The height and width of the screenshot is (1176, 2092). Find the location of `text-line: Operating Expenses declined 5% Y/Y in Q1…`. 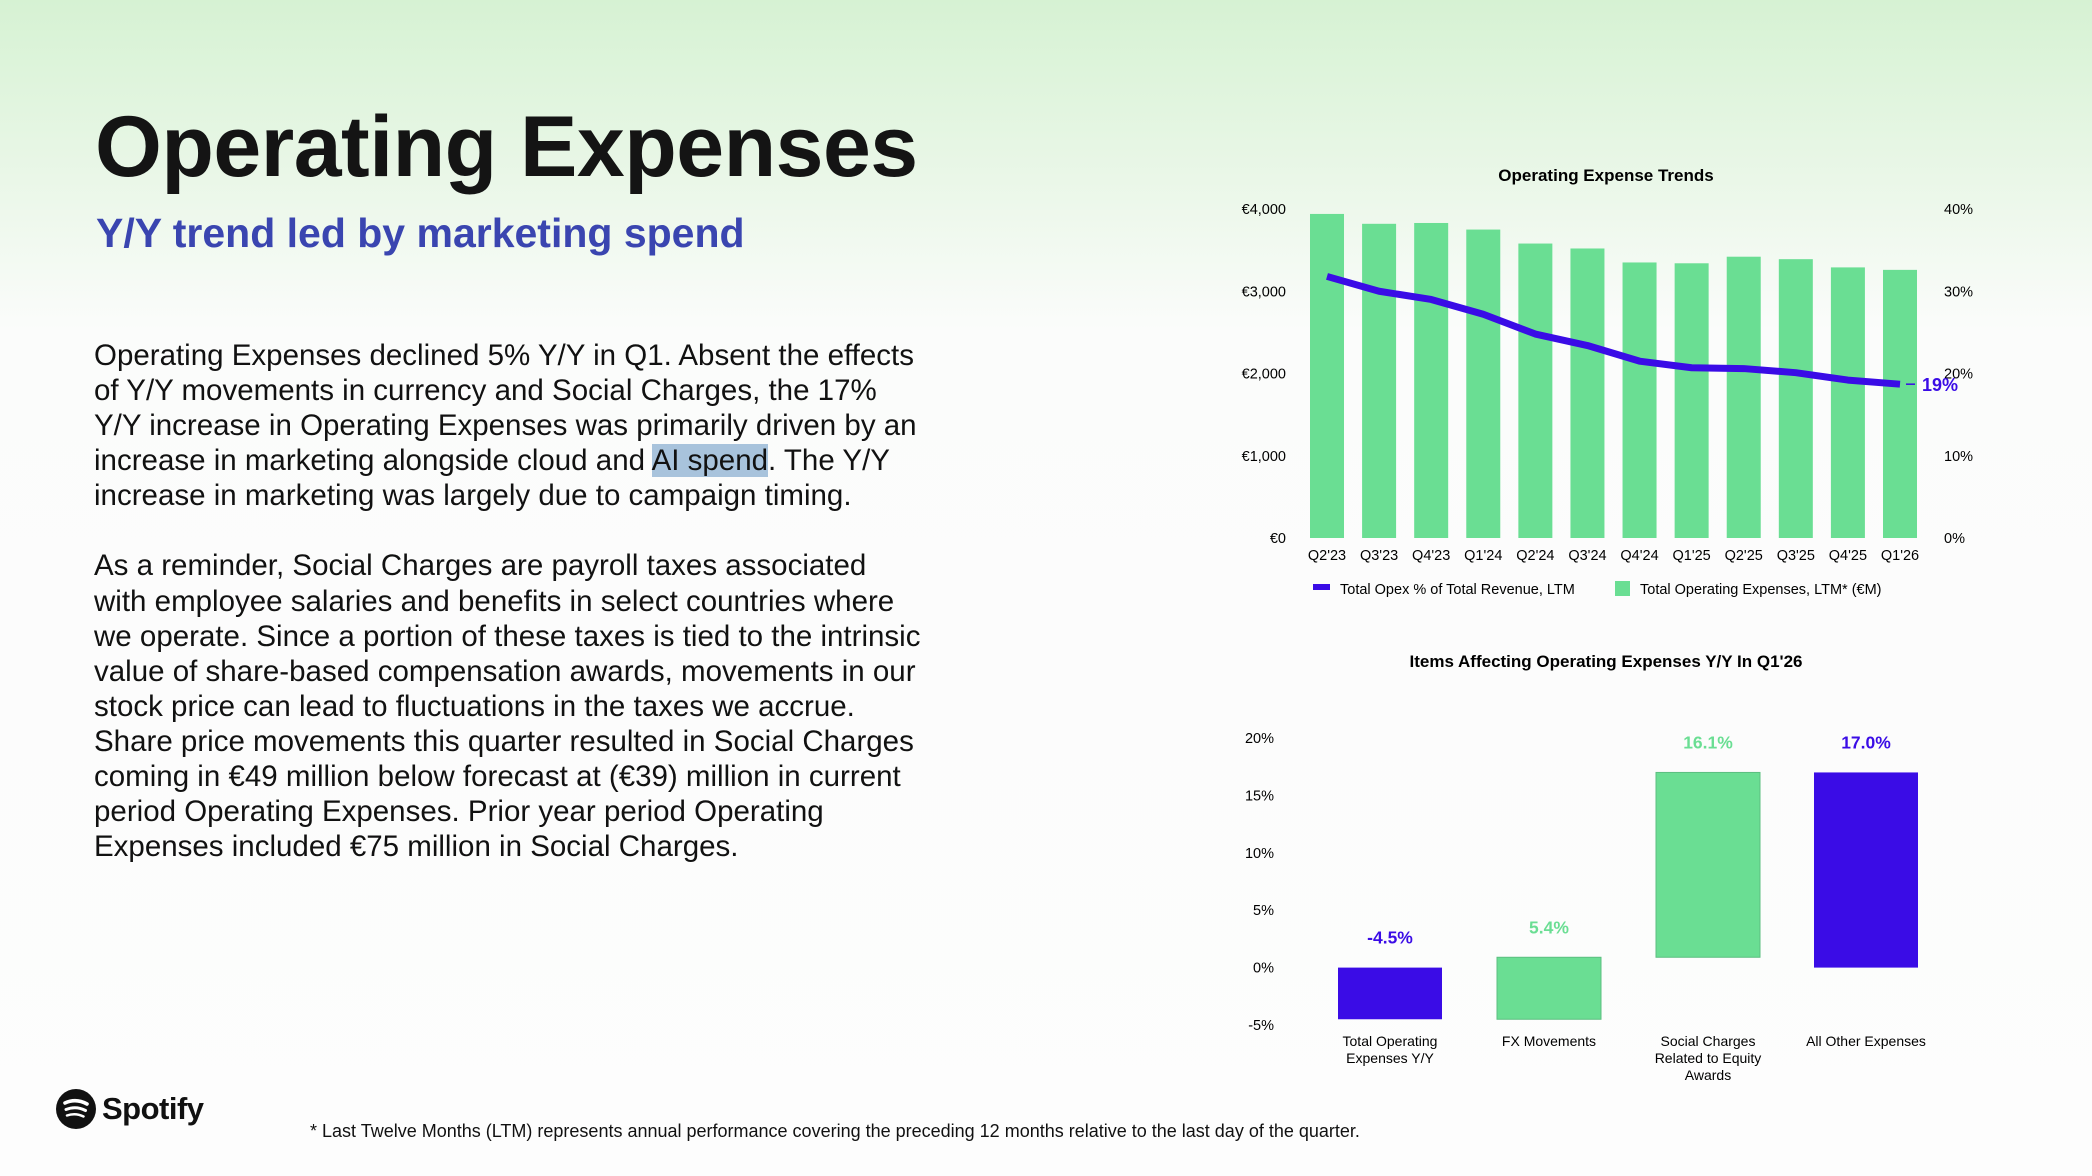

text-line: Operating Expenses declined 5% Y/Y in Q1… is located at coordinates (504, 355).